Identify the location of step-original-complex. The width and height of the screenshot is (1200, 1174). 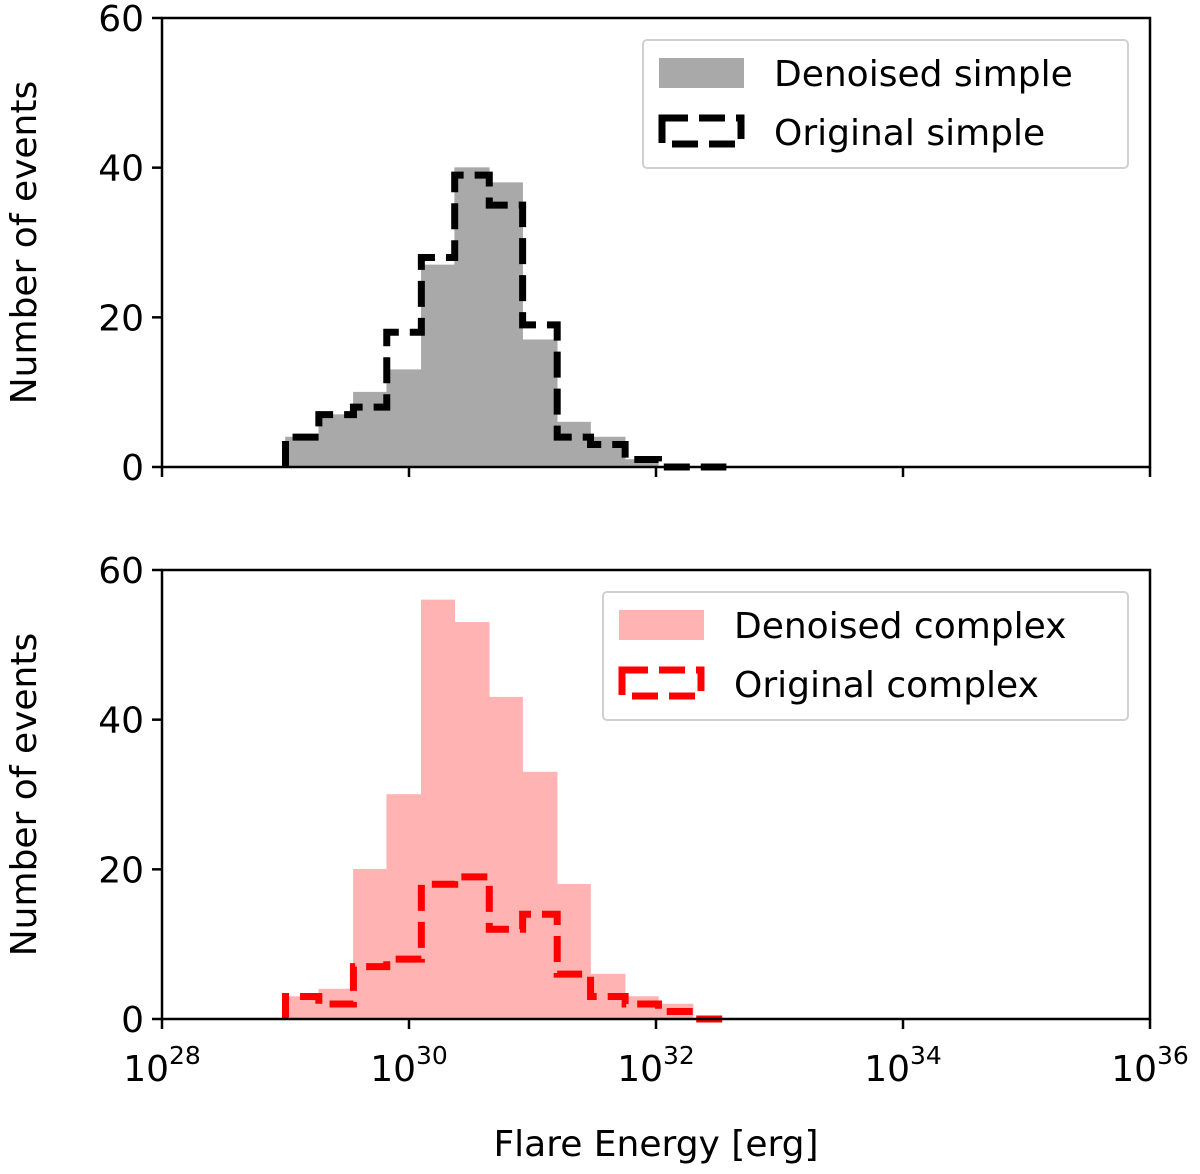
(504, 948).